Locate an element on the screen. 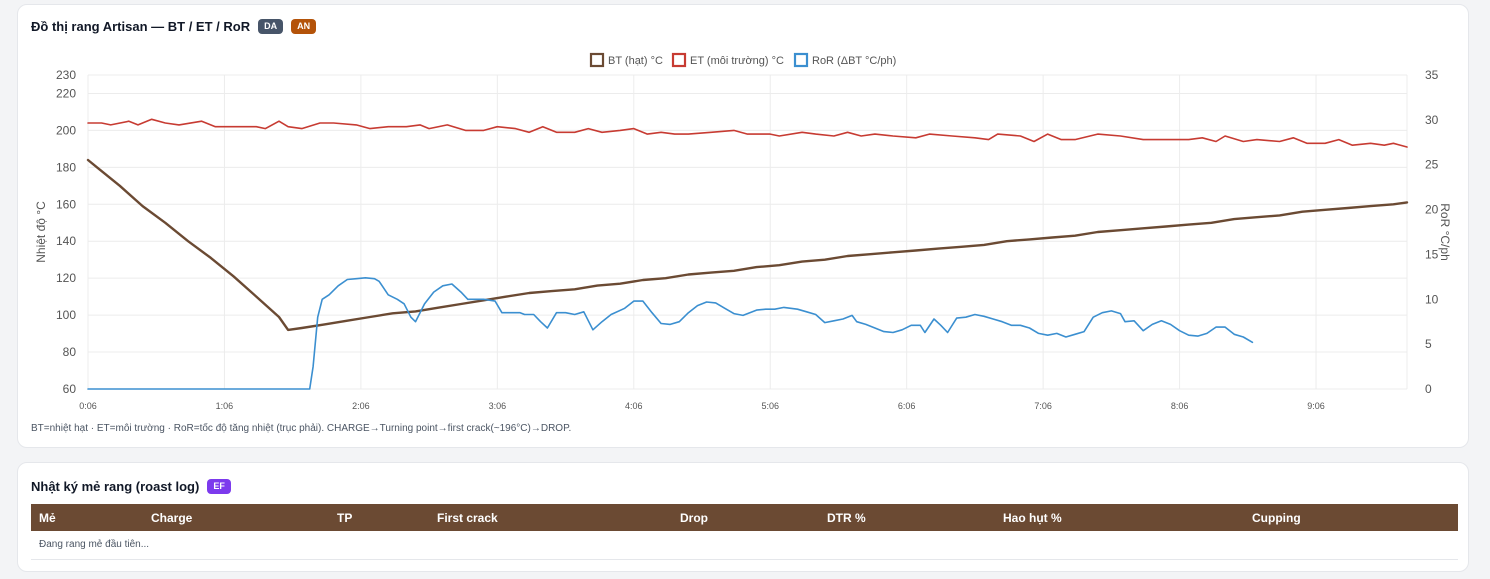 The height and width of the screenshot is (579, 1490). x-tick-label: 2:06 is located at coordinates (361, 406).